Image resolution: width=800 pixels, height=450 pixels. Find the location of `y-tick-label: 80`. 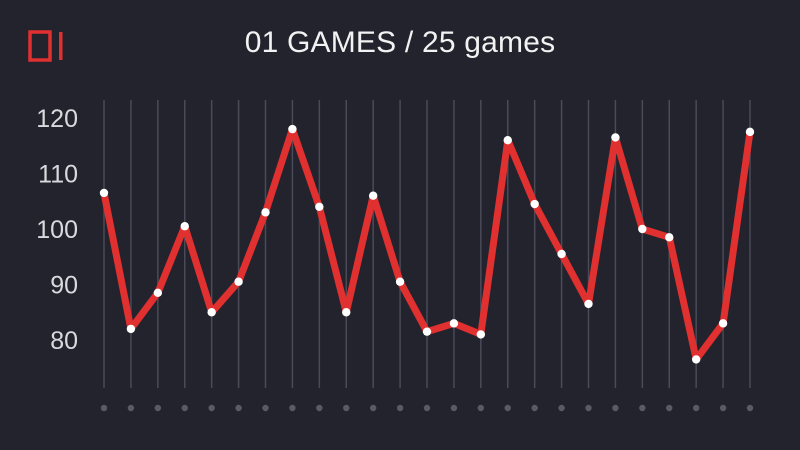

y-tick-label: 80 is located at coordinates (64, 341).